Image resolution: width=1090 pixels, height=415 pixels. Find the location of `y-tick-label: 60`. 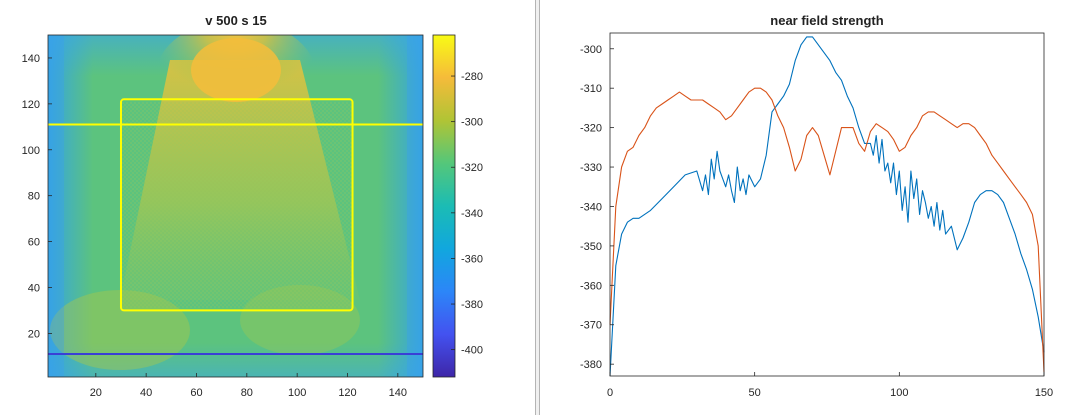

y-tick-label: 60 is located at coordinates (34, 243).